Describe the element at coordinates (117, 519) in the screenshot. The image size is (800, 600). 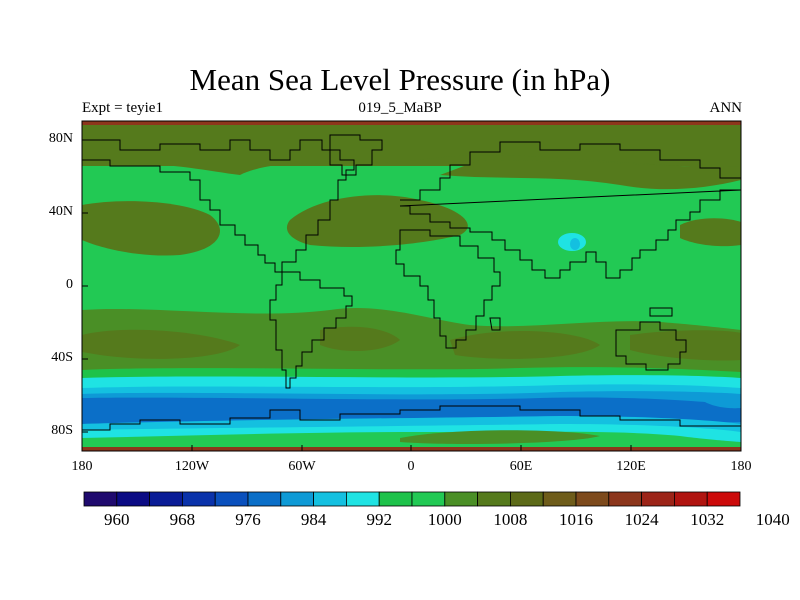
I see `colorbar-label: 960` at that location.